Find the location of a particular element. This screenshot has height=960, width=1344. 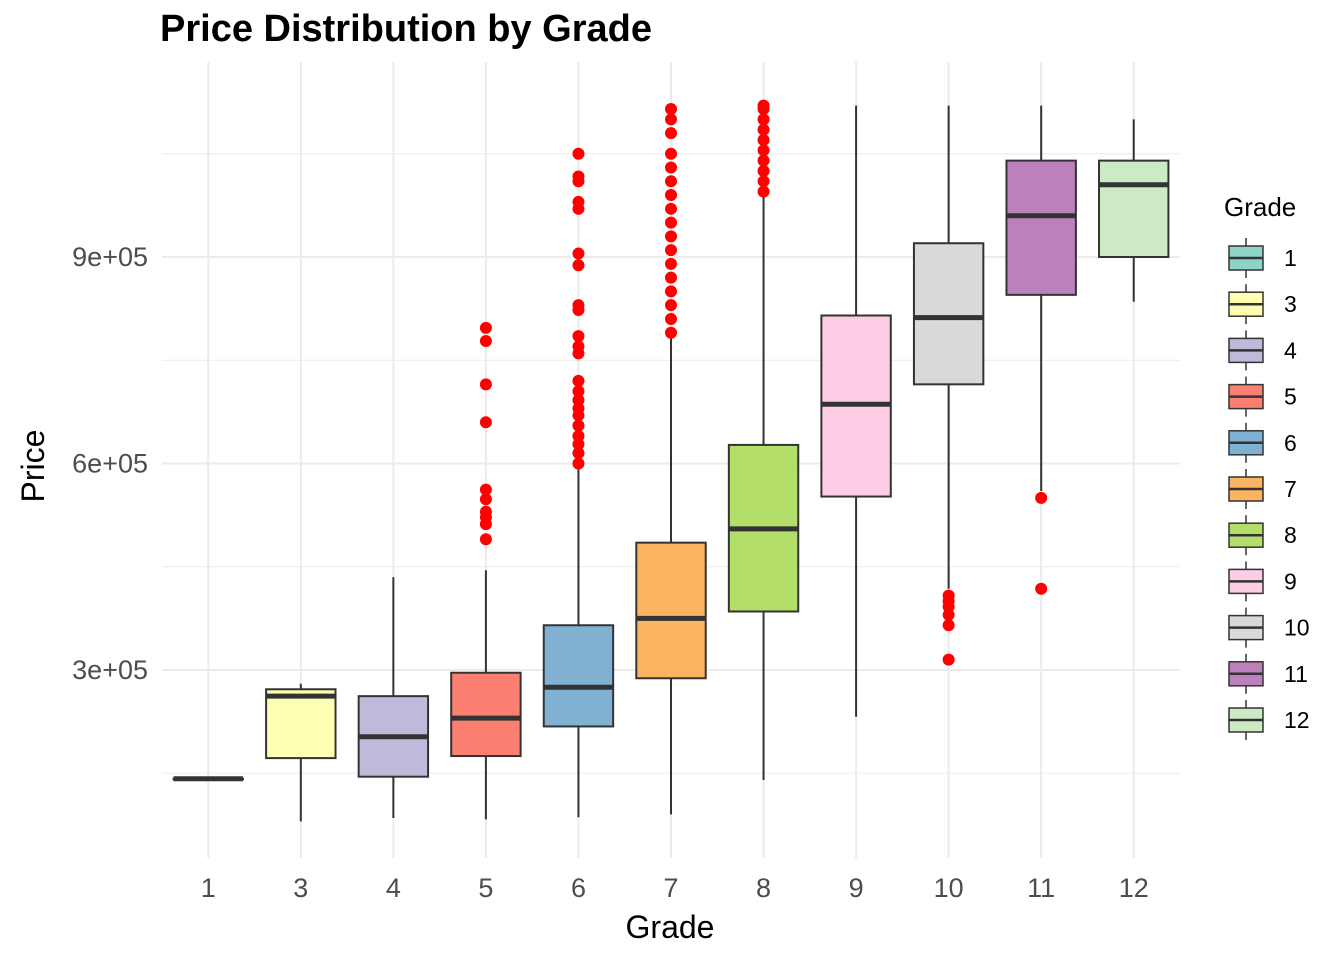

legend-label: 1 is located at coordinates (1290, 258).